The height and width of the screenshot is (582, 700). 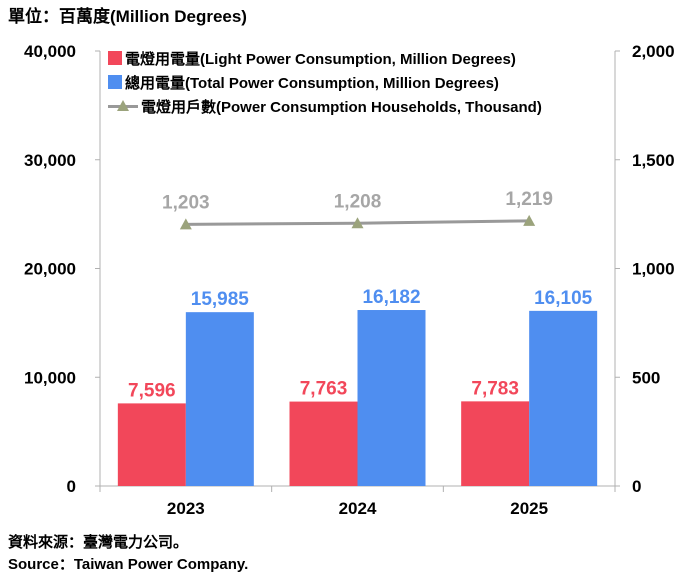 What do you see at coordinates (636, 486) in the screenshot?
I see `right-tick-label: 0` at bounding box center [636, 486].